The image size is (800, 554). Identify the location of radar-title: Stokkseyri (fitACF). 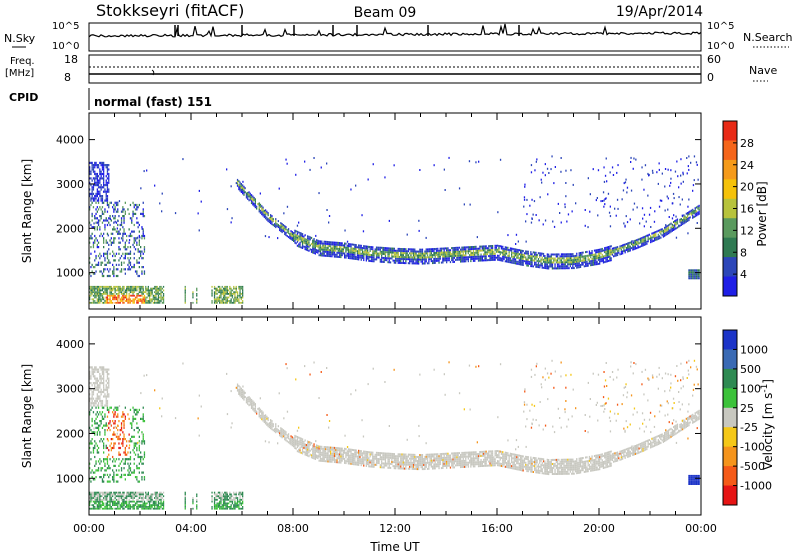
(170, 10).